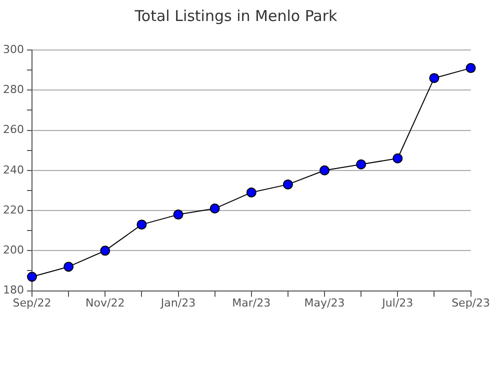  What do you see at coordinates (13, 290) in the screenshot?
I see `y-tick-label: 180` at bounding box center [13, 290].